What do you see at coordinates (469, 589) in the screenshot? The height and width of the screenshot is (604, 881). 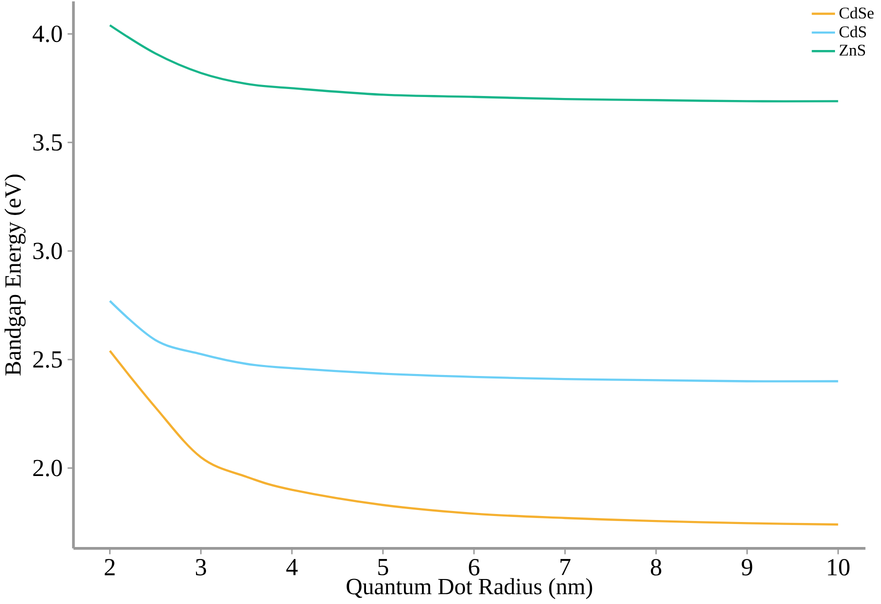 I see `x-axis-title: Quantum Dot Radius (nm)` at bounding box center [469, 589].